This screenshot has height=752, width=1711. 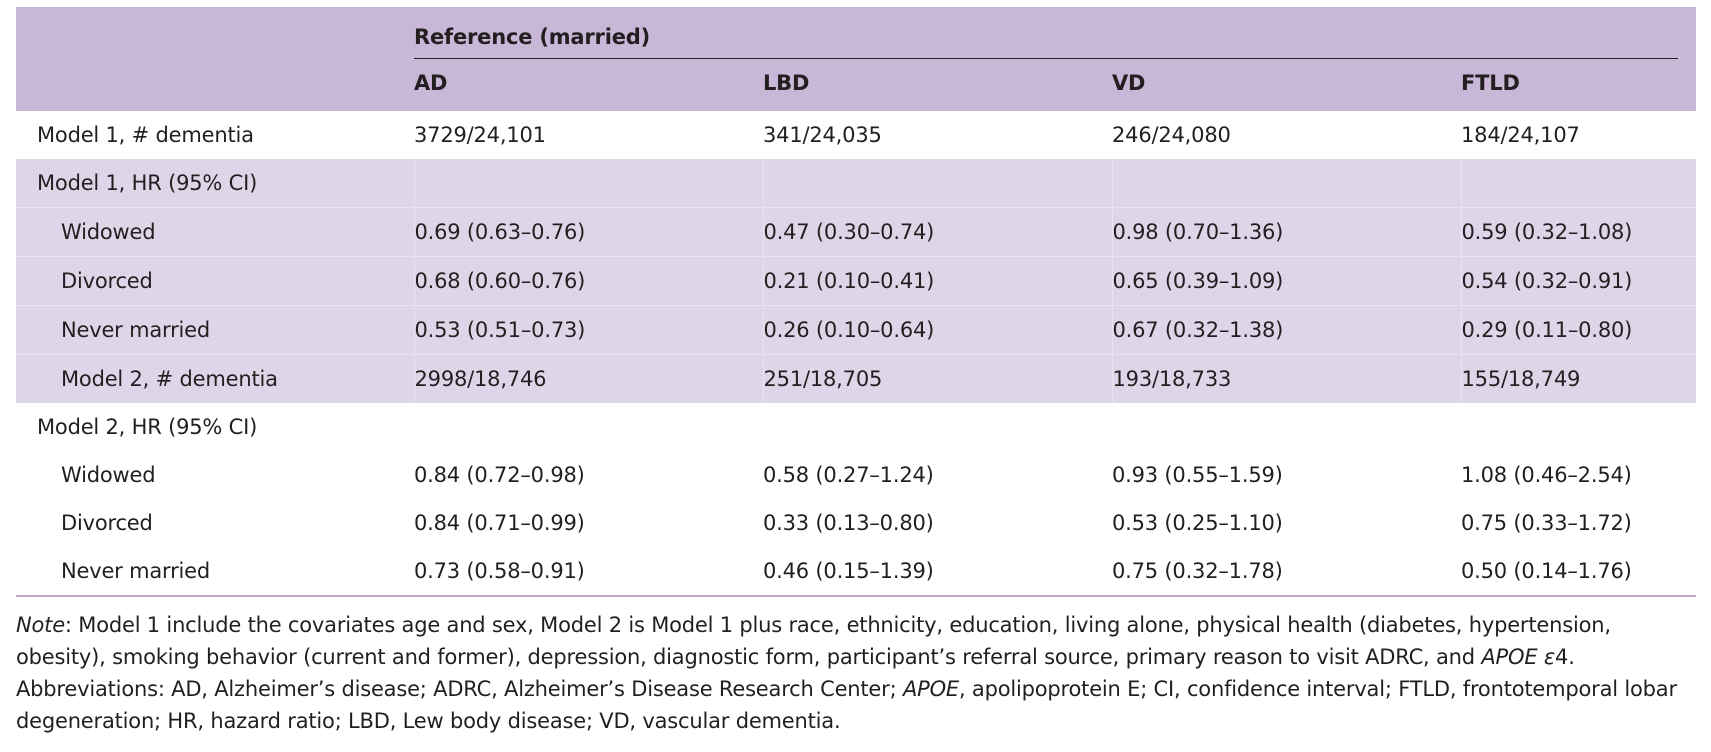 I want to click on table-cell: 0.84 (0.72–0.98), so click(x=499, y=475).